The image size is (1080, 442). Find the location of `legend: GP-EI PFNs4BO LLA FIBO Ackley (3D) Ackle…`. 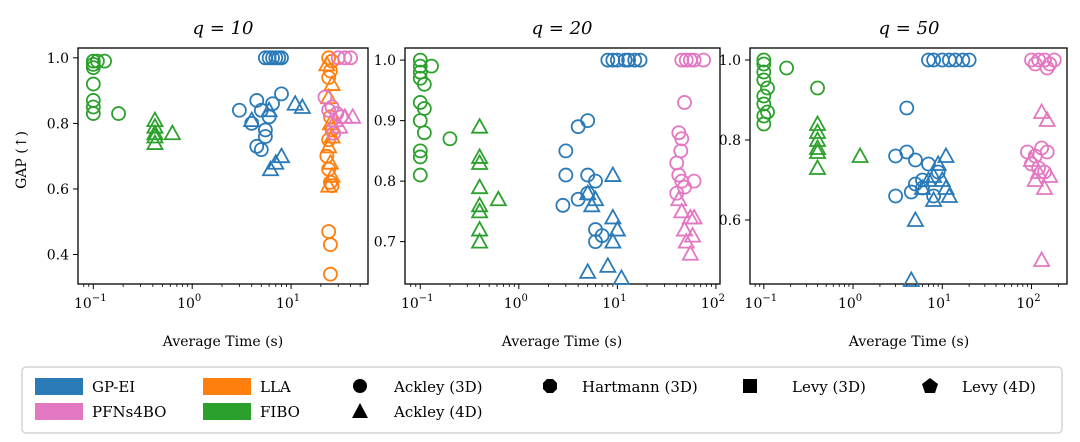

legend: GP-EI PFNs4BO LLA FIBO Ackley (3D) Ackle… is located at coordinates (542, 400).